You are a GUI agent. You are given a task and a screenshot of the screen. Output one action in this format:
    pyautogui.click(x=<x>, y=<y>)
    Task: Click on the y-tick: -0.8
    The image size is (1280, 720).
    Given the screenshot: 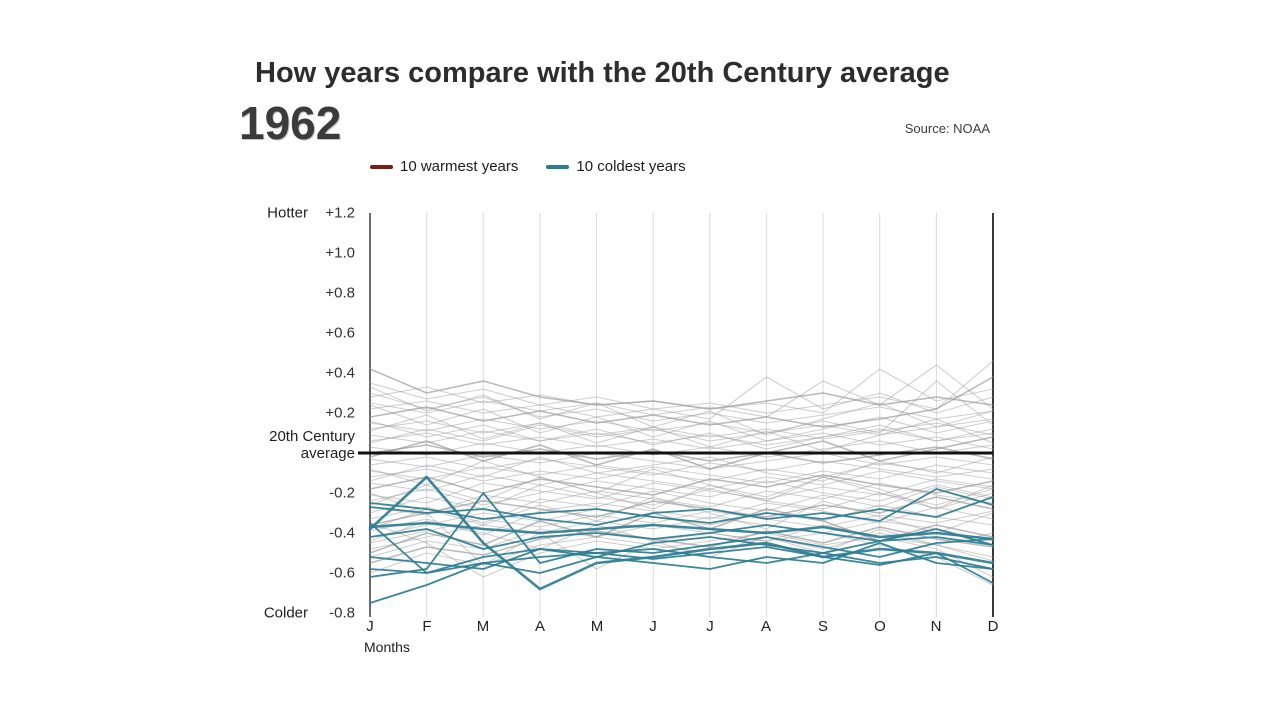 What is the action you would take?
    pyautogui.click(x=342, y=613)
    